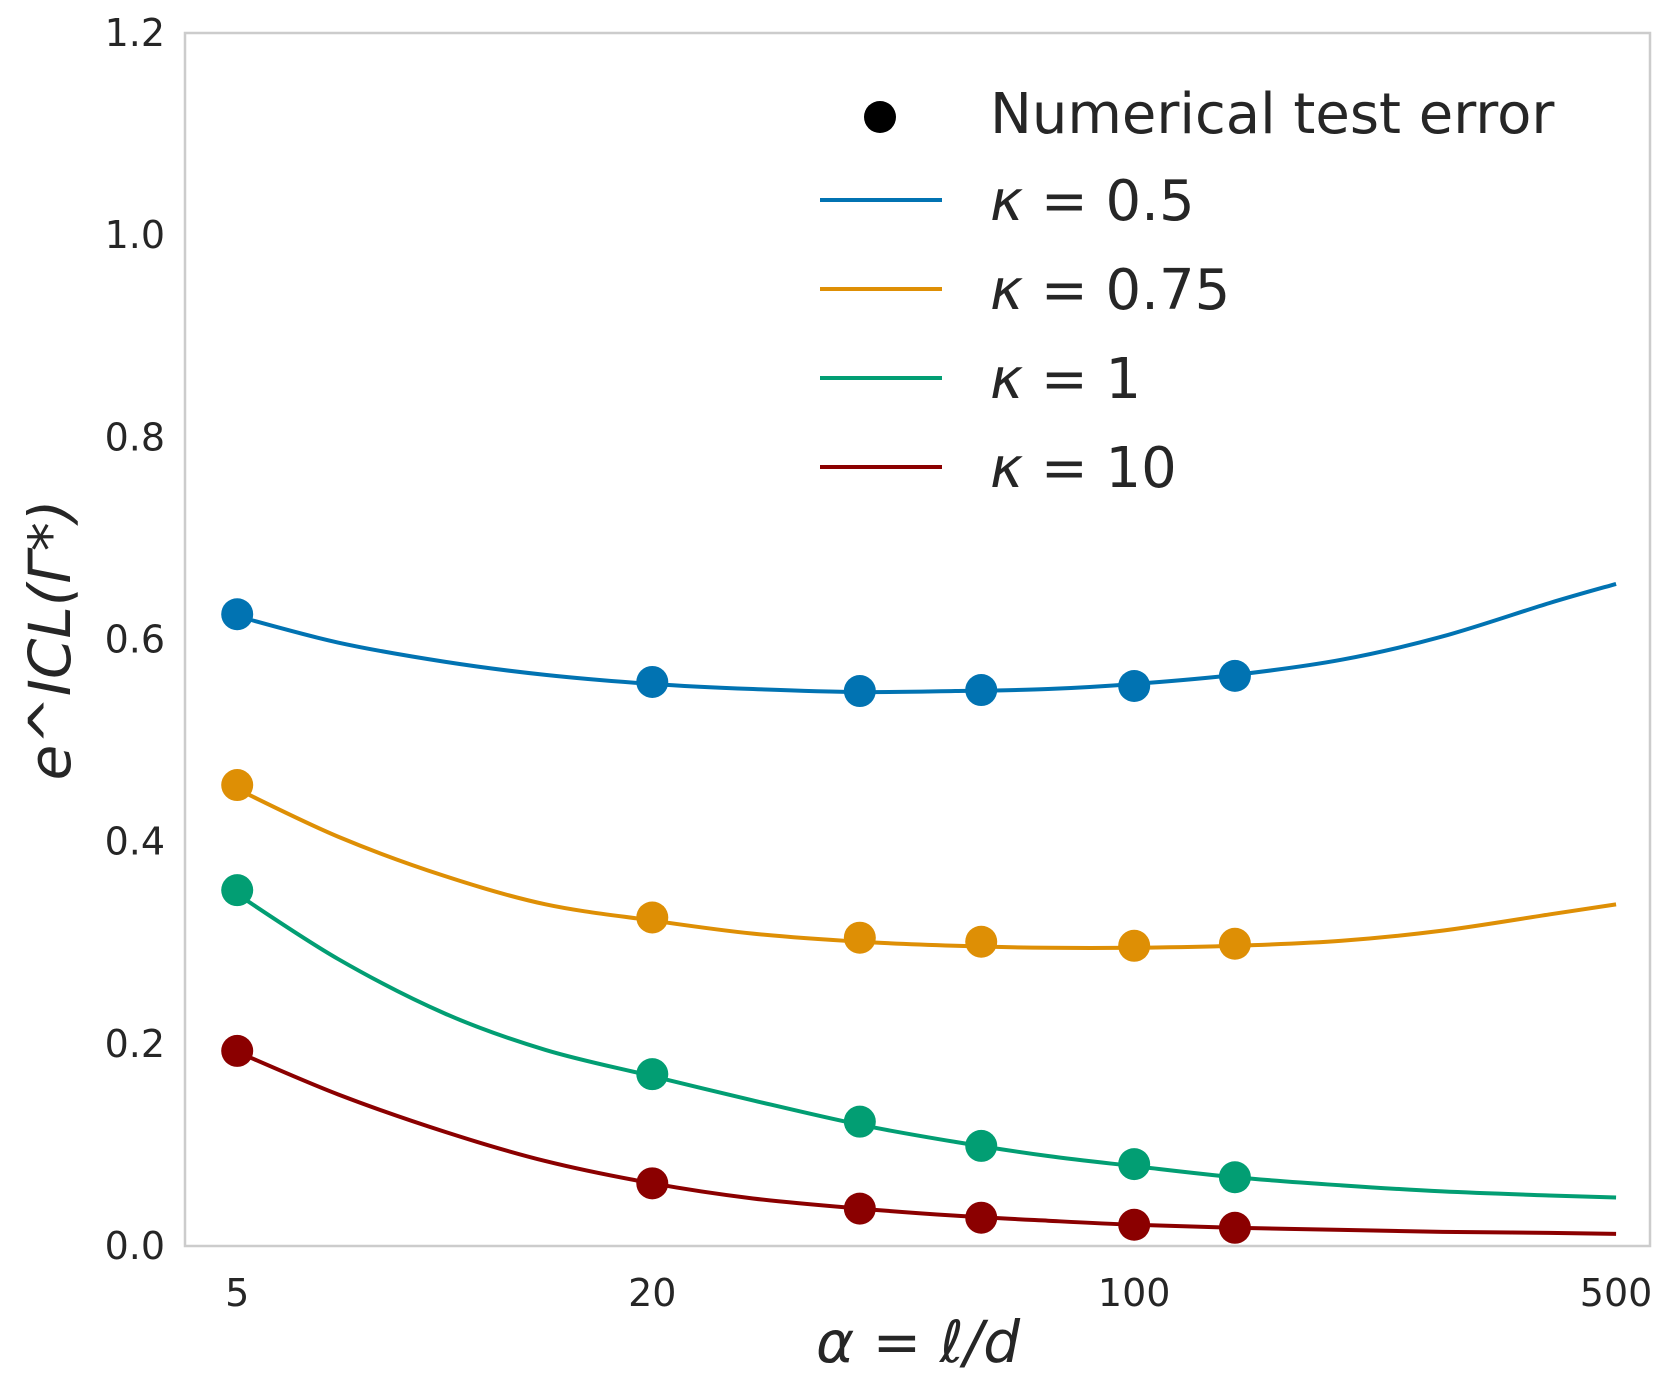 Image resolution: width=1661 pixels, height=1393 pixels. Describe the element at coordinates (135, 842) in the screenshot. I see `y-tick-label: 0.4` at that location.